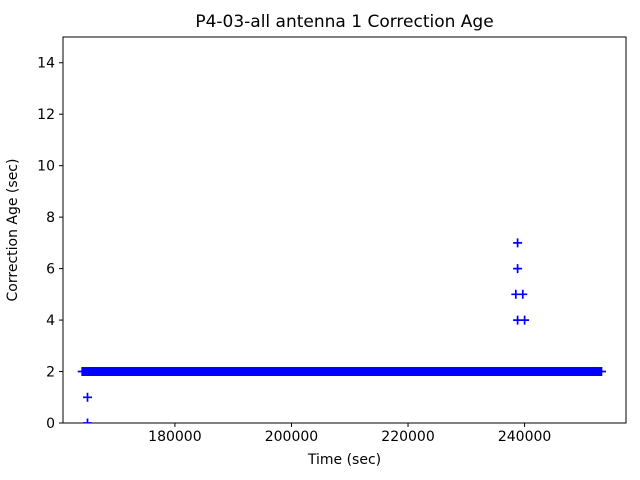 This screenshot has height=480, width=640. Describe the element at coordinates (46, 64) in the screenshot. I see `y-tick-label: 14` at that location.